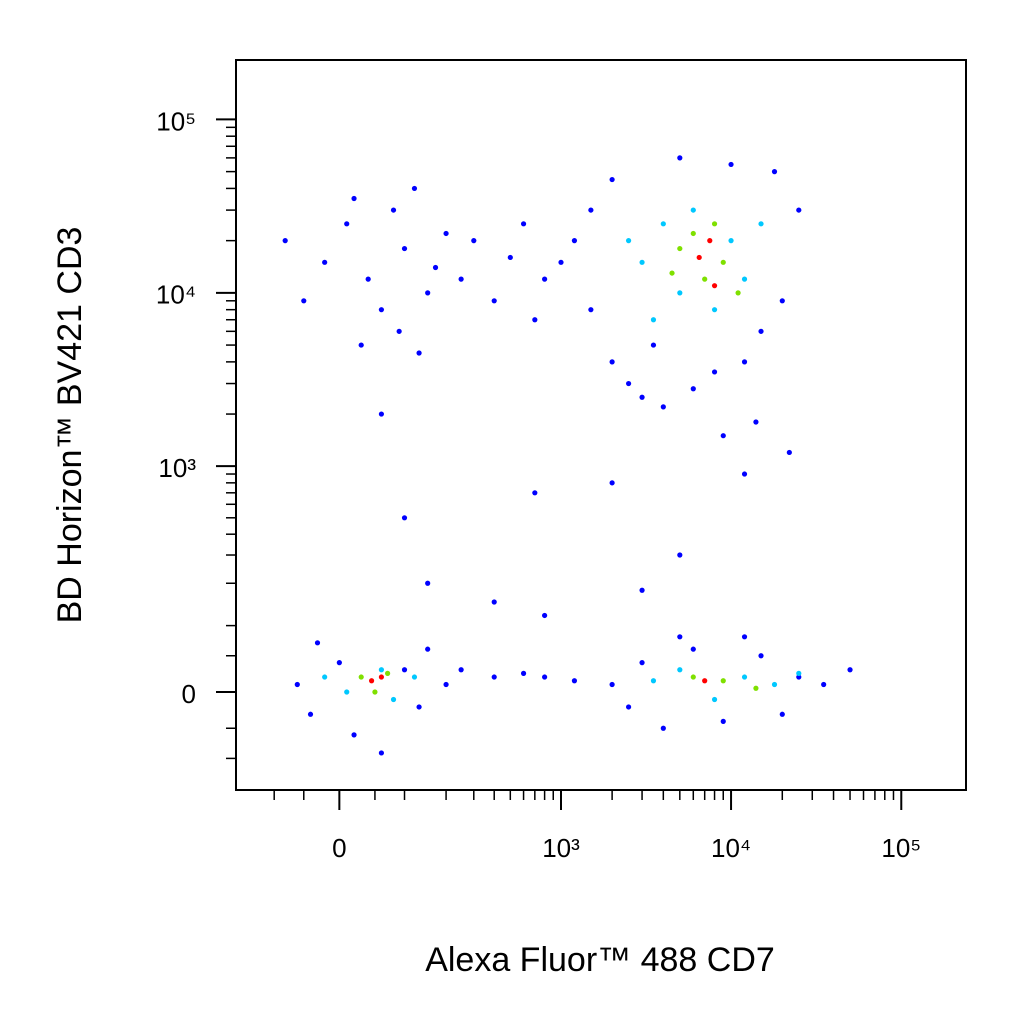 The height and width of the screenshot is (1024, 1024). Describe the element at coordinates (177, 468) in the screenshot. I see `y-tick-label: 10³` at that location.